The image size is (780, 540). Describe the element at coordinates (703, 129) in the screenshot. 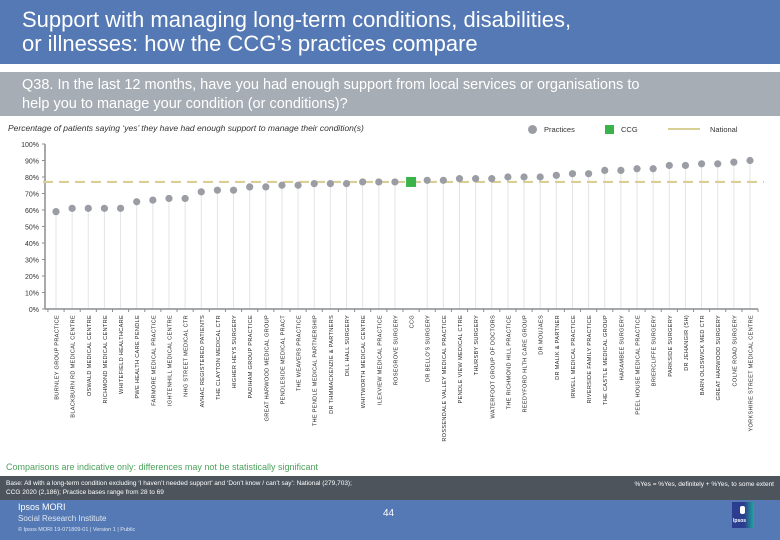

I see `legend-item-national: National` at that location.